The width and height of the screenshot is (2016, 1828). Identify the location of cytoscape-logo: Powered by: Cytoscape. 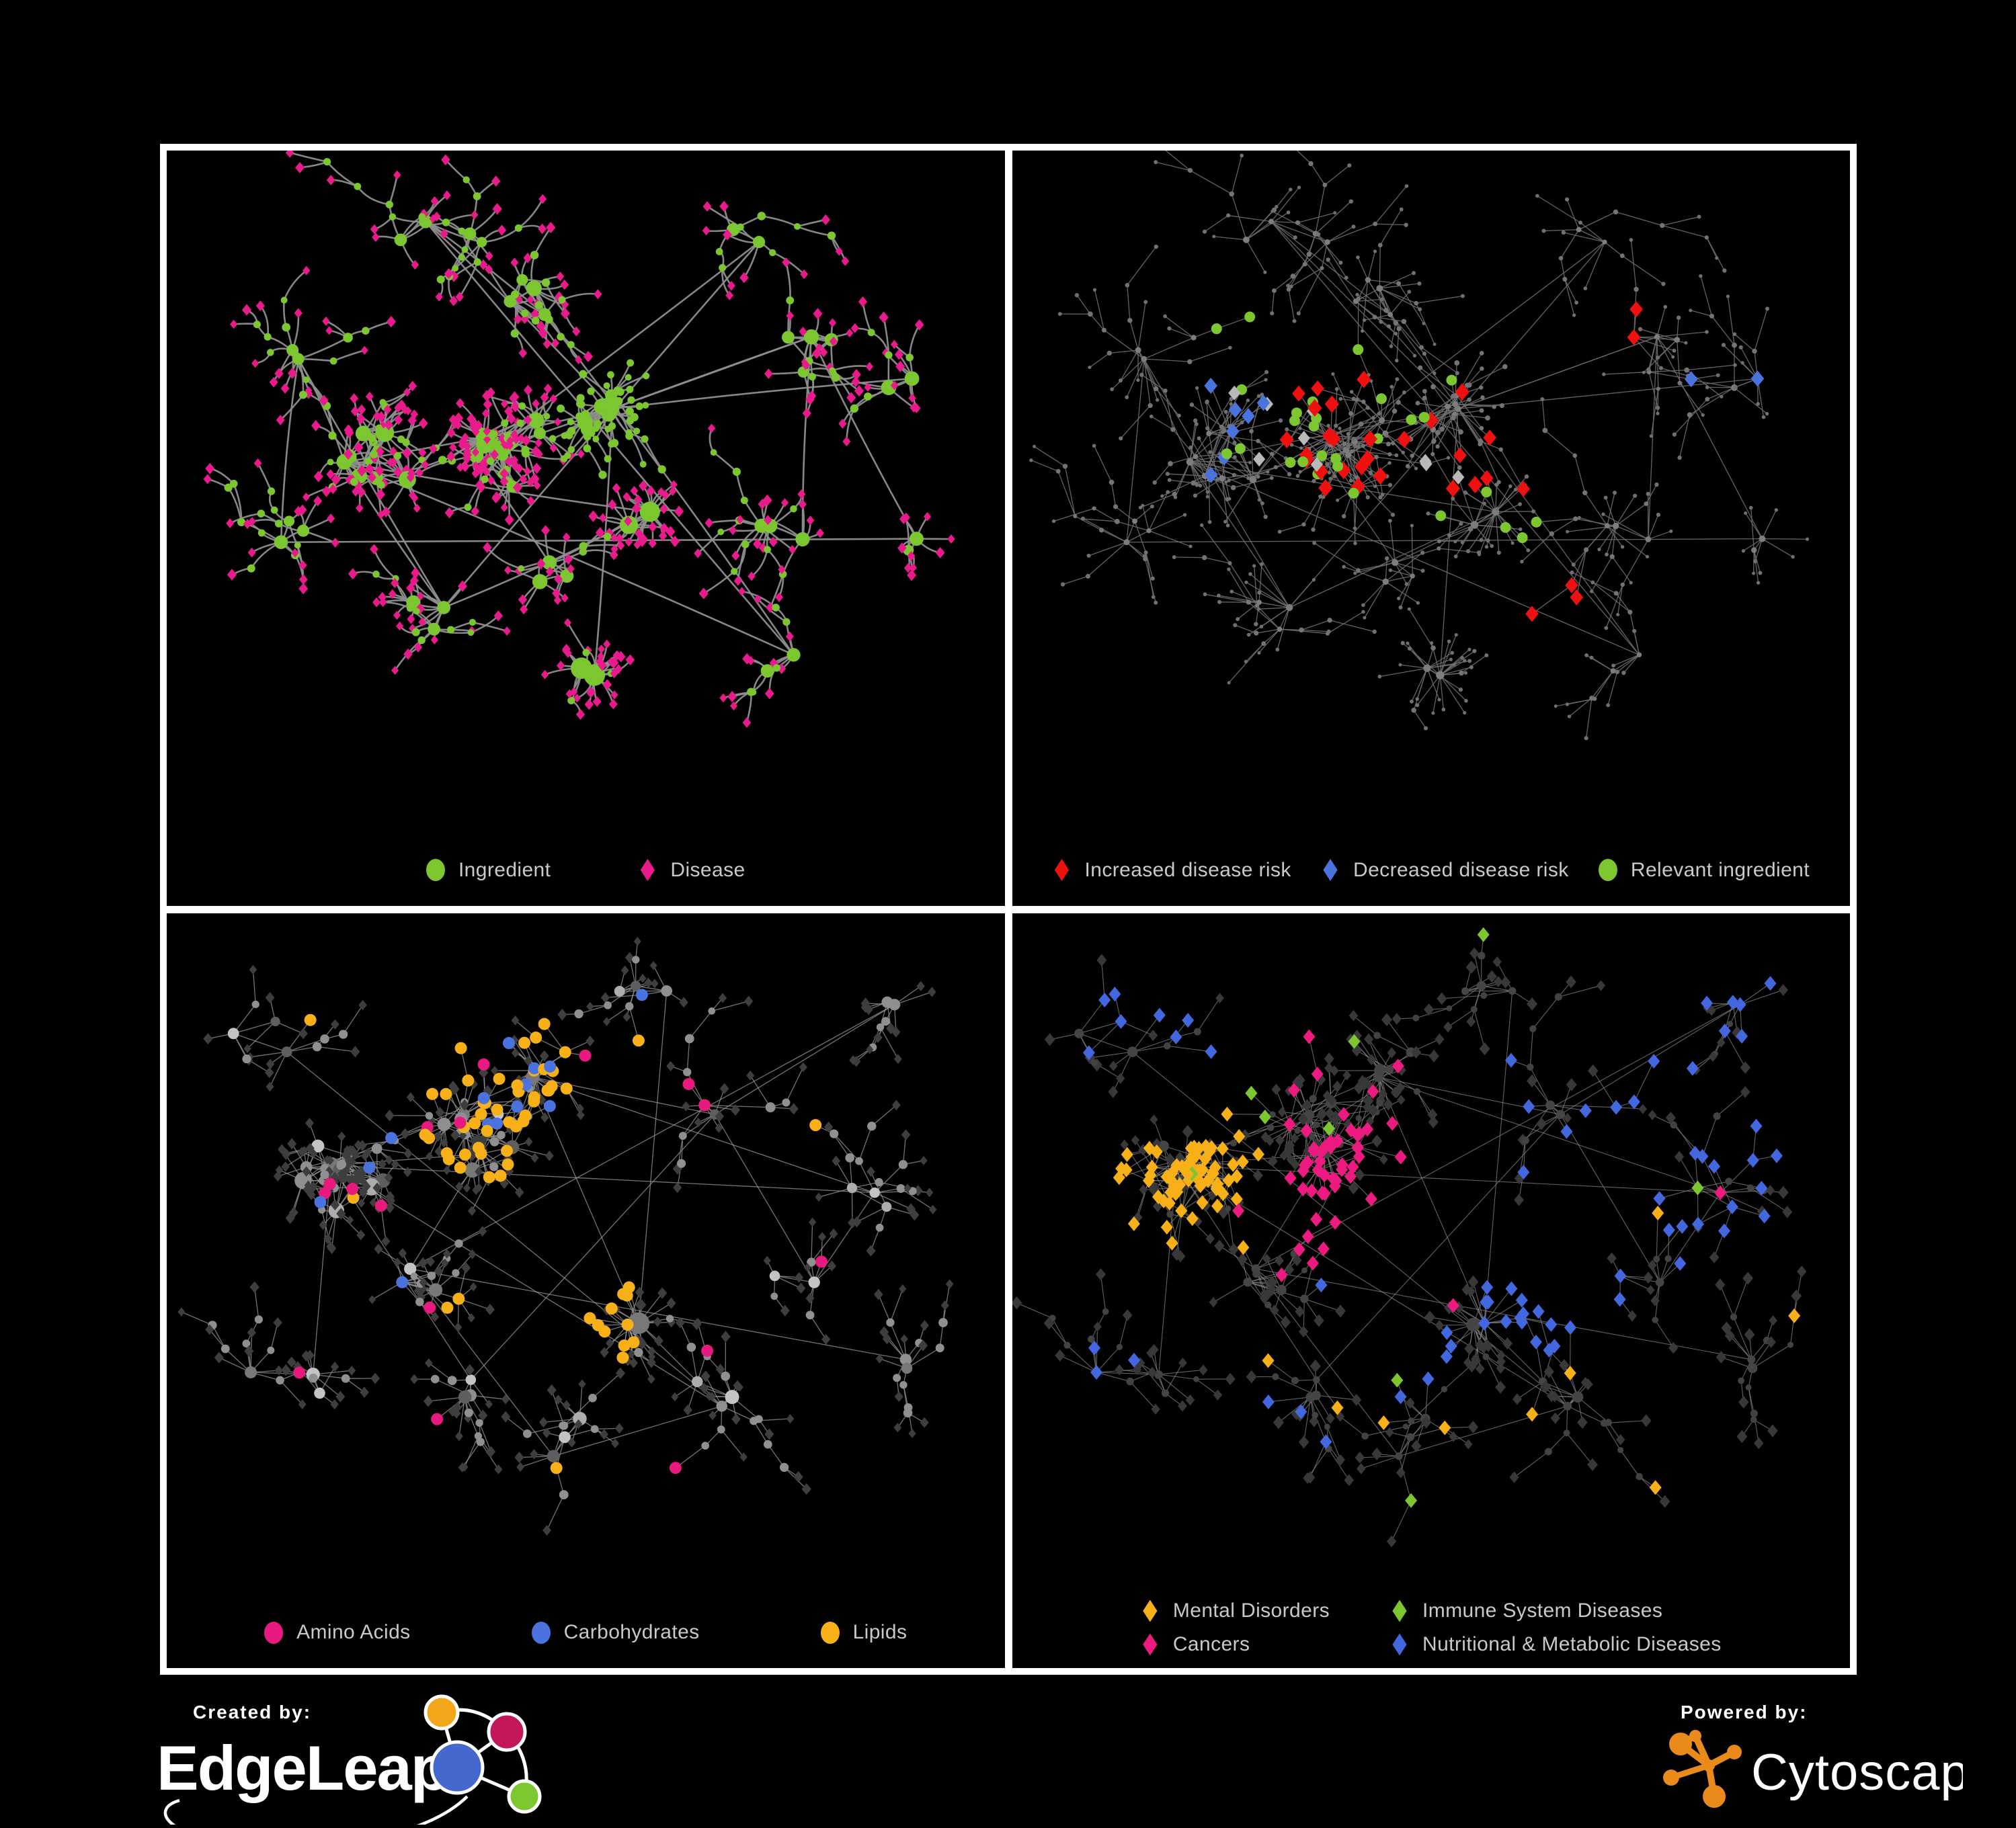
(1788, 1754).